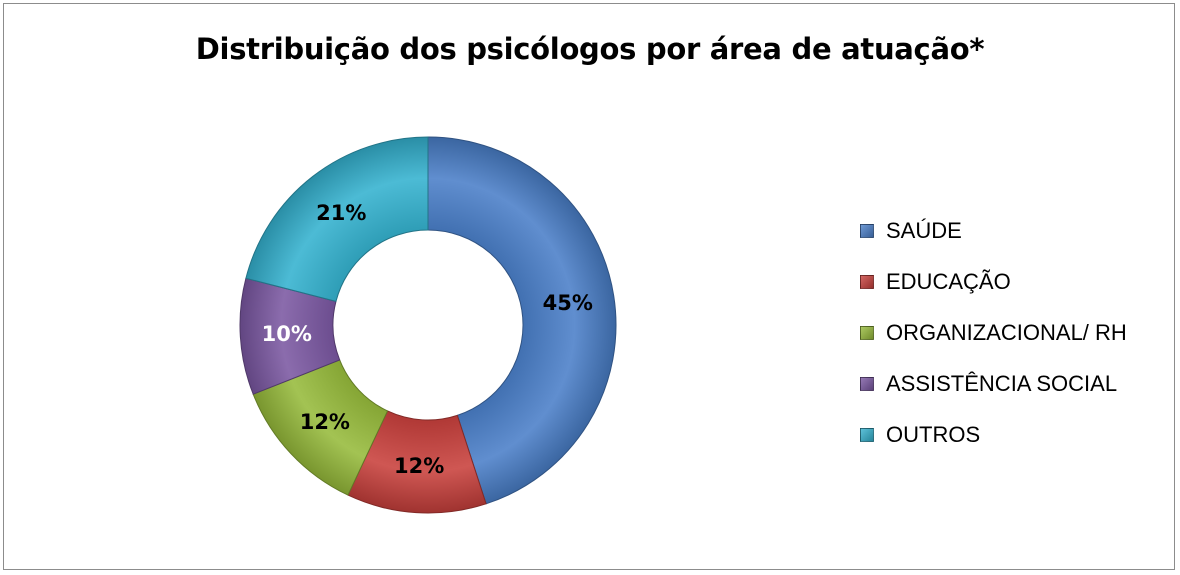 The height and width of the screenshot is (575, 1180). I want to click on data-label-assistencia-social: 10%, so click(287, 334).